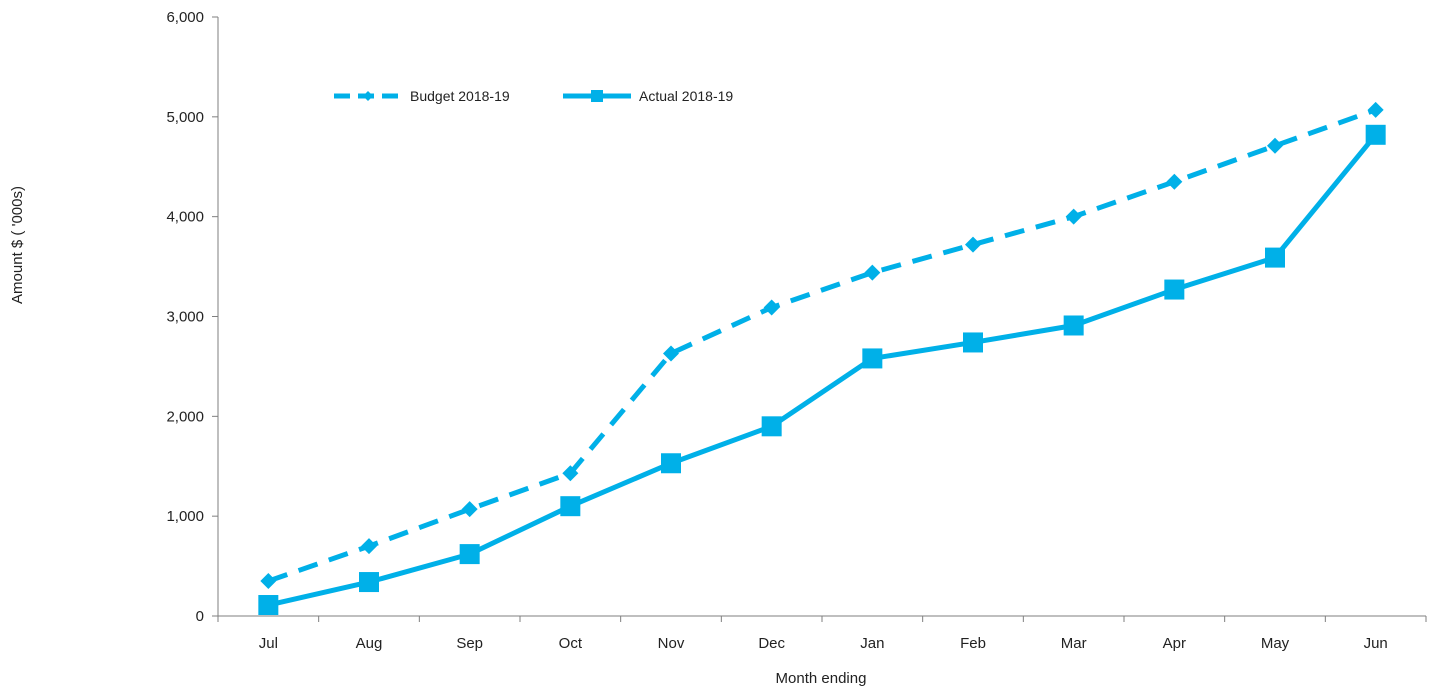  I want to click on y-tick-label: 4,000, so click(185, 217).